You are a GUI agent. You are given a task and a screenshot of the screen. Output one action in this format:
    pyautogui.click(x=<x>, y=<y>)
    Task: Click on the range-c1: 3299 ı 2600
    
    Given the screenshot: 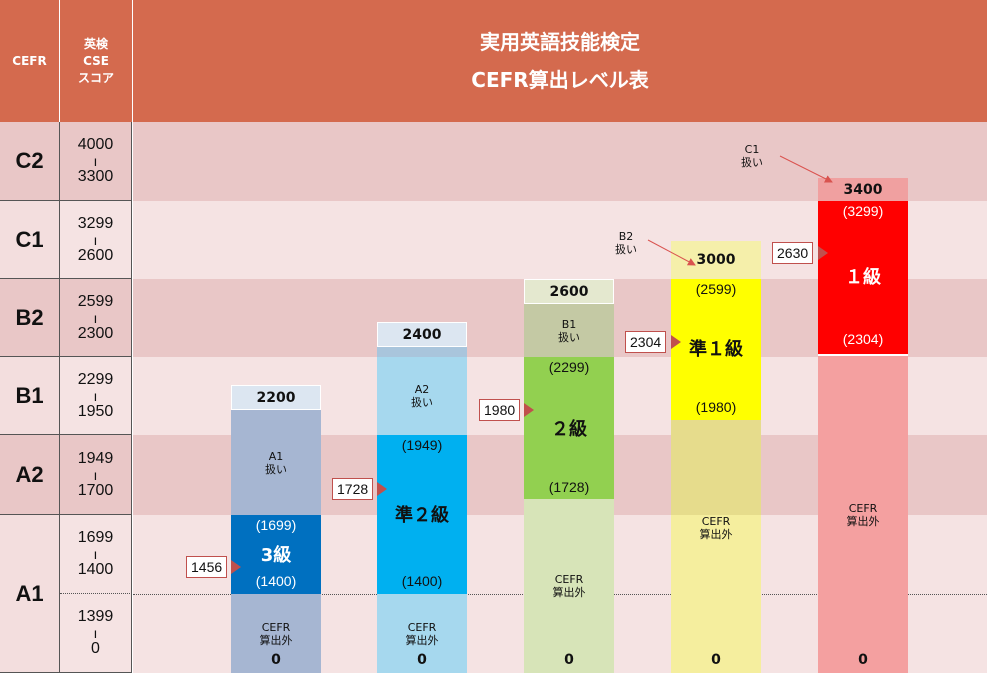 What is the action you would take?
    pyautogui.click(x=96, y=240)
    